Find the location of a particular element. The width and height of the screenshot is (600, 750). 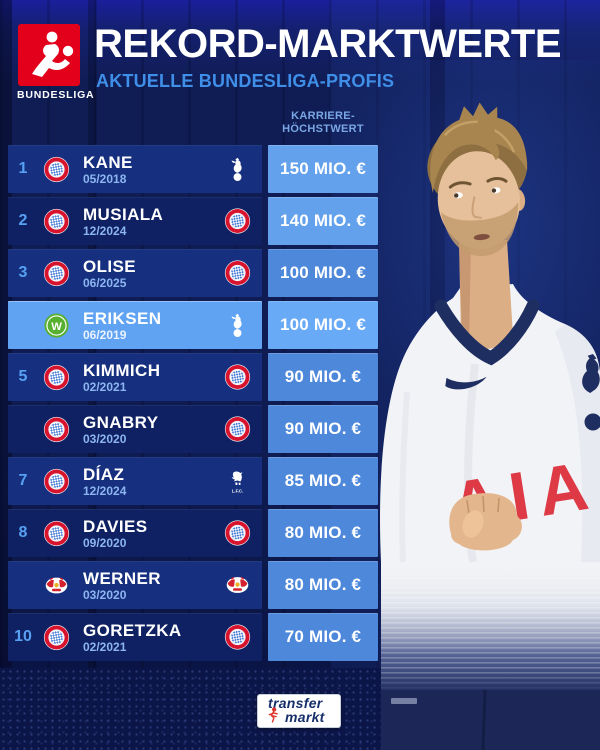

market-value-cell: 70 MIO. € is located at coordinates (323, 637).